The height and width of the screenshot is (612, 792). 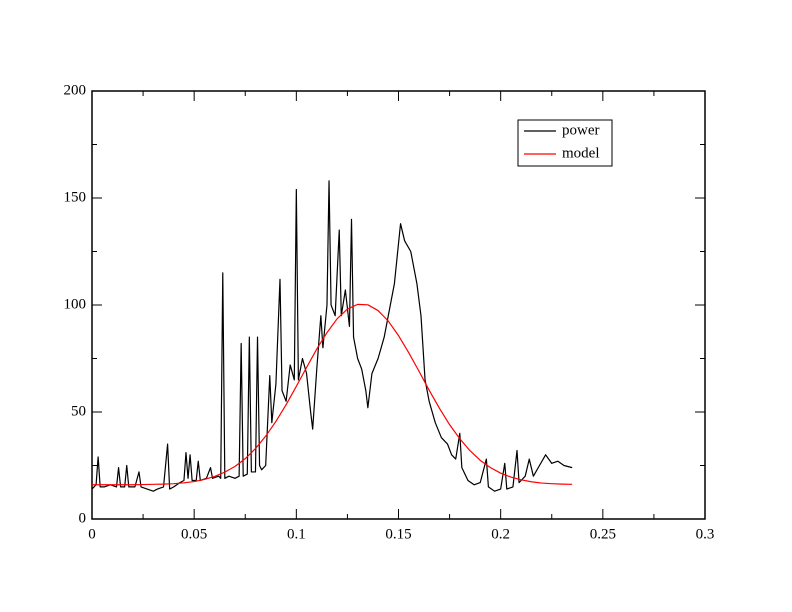 What do you see at coordinates (75, 304) in the screenshot?
I see `y-tick-label: 100` at bounding box center [75, 304].